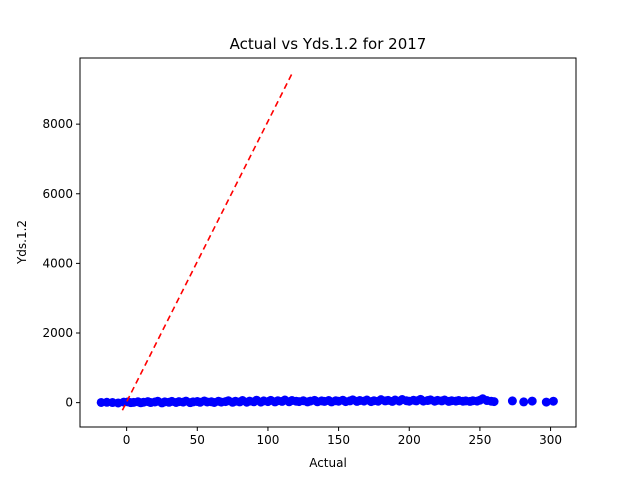 Image resolution: width=640 pixels, height=480 pixels. I want to click on y-tick-label: 8000, so click(57, 124).